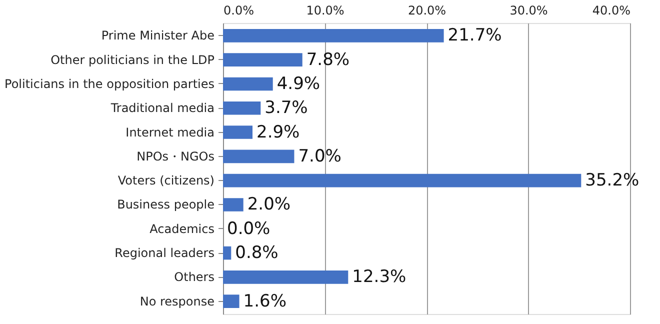  Describe the element at coordinates (182, 229) in the screenshot. I see `y-tick-label: Academics` at that location.